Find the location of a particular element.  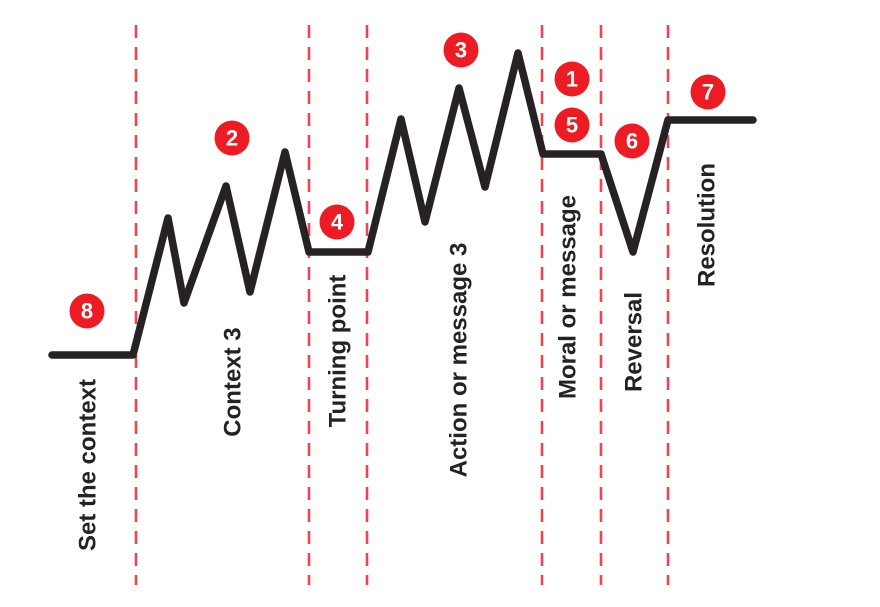

label-moral-or-message: Moral or message is located at coordinates (568, 297).